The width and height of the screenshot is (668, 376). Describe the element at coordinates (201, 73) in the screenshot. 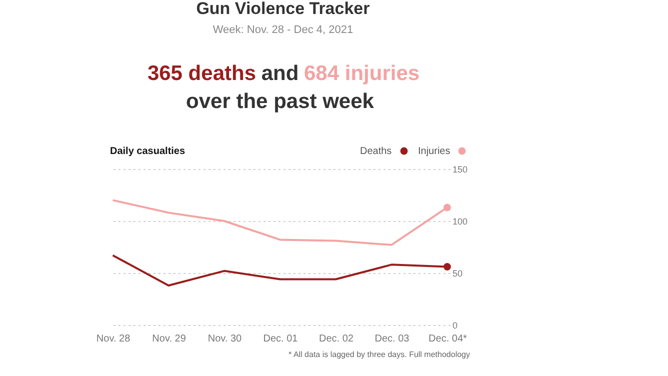

I see `text: 365 deaths` at that location.